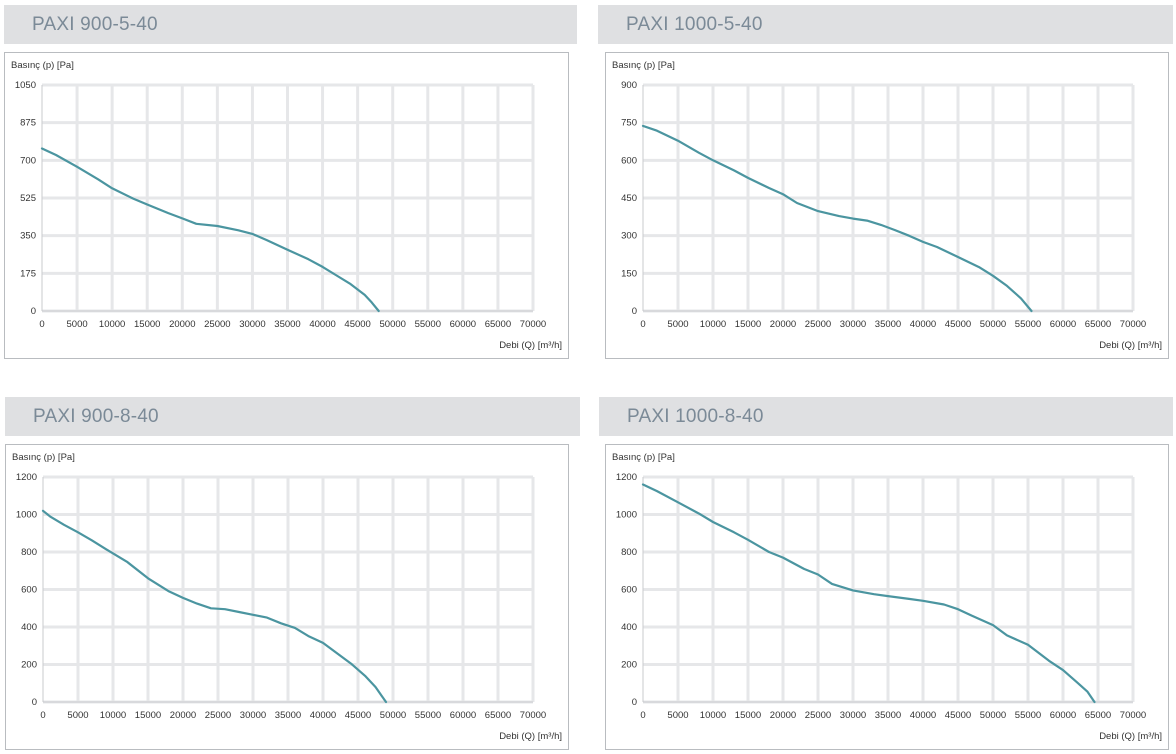  What do you see at coordinates (28, 198) in the screenshot?
I see `y-tick-label: 525` at bounding box center [28, 198].